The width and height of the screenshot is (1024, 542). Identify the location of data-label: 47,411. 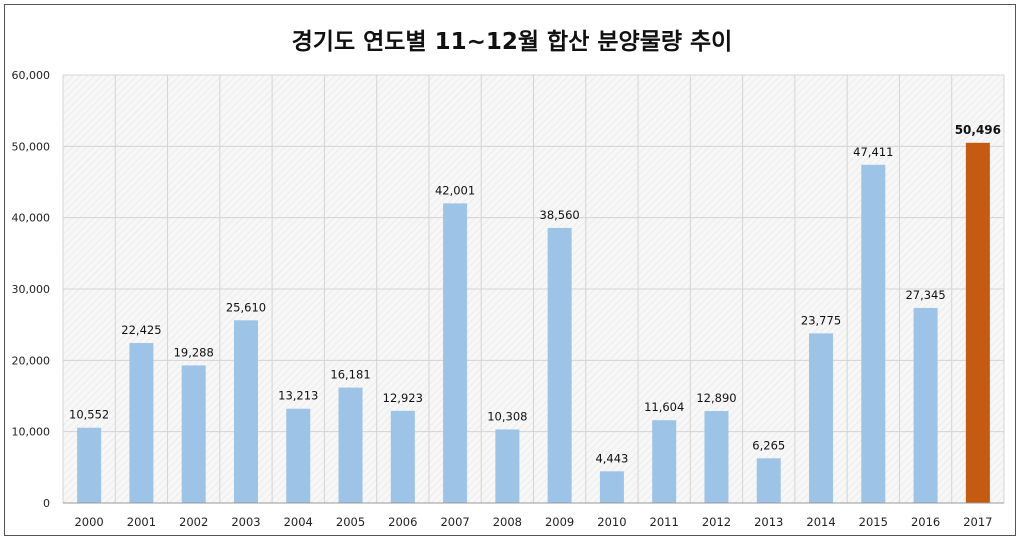
(873, 152).